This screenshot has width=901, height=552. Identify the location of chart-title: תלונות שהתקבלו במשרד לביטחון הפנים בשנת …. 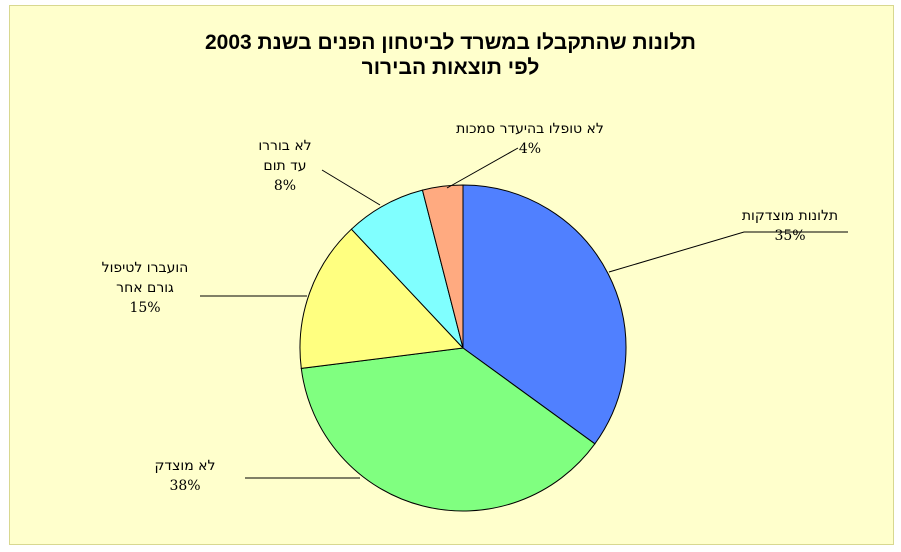
(450, 55).